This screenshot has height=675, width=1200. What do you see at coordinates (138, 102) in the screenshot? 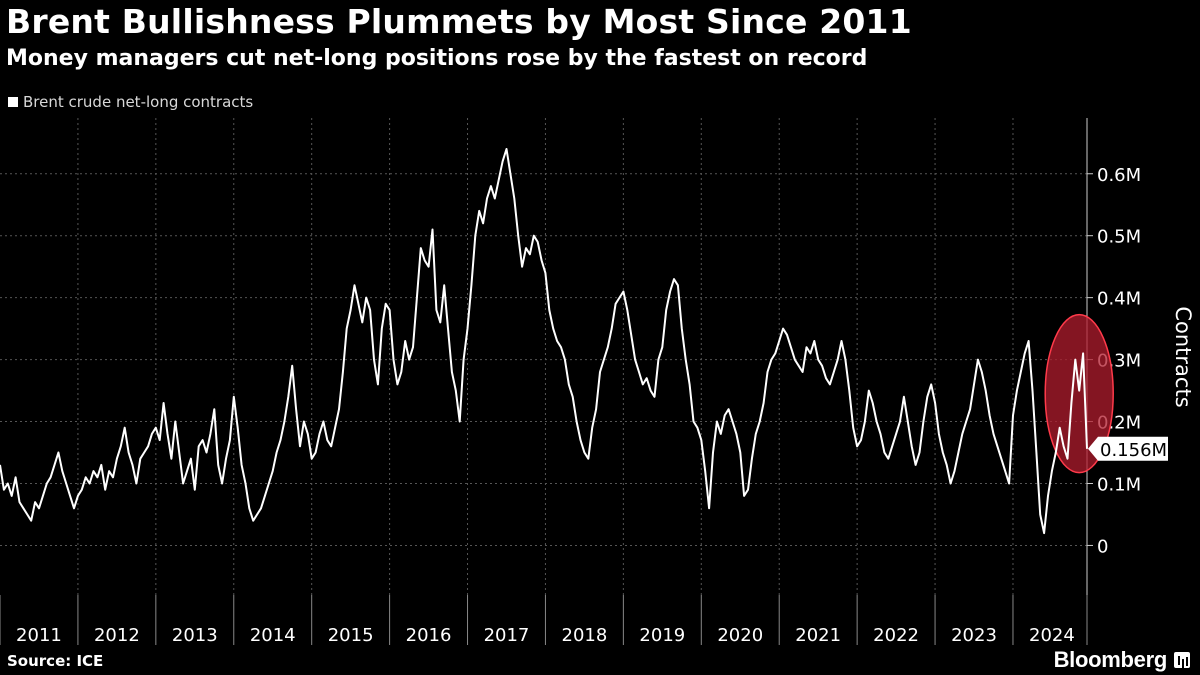
I see `legend-label: Brent crude net-long contracts` at bounding box center [138, 102].